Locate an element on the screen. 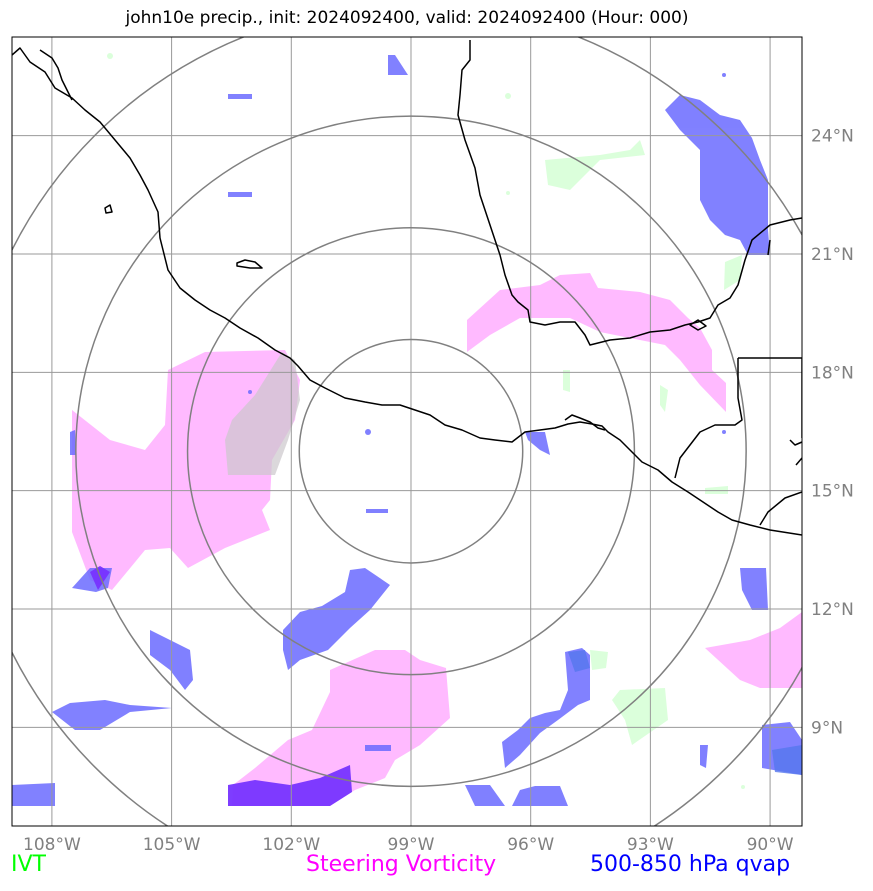  lon-tick-label: 105°W is located at coordinates (172, 845).